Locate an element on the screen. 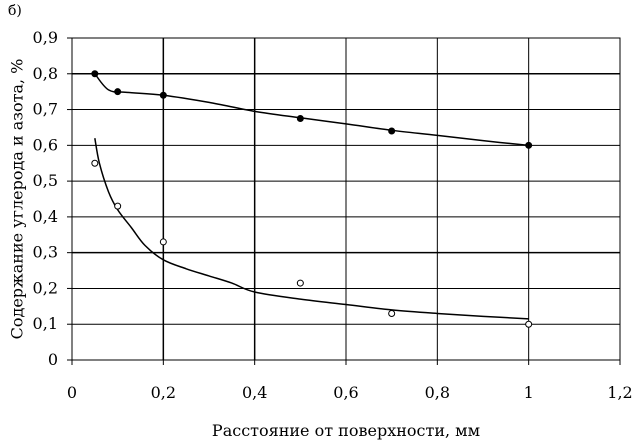 The image size is (632, 443). x-tick-label: 0,2 is located at coordinates (163, 392).